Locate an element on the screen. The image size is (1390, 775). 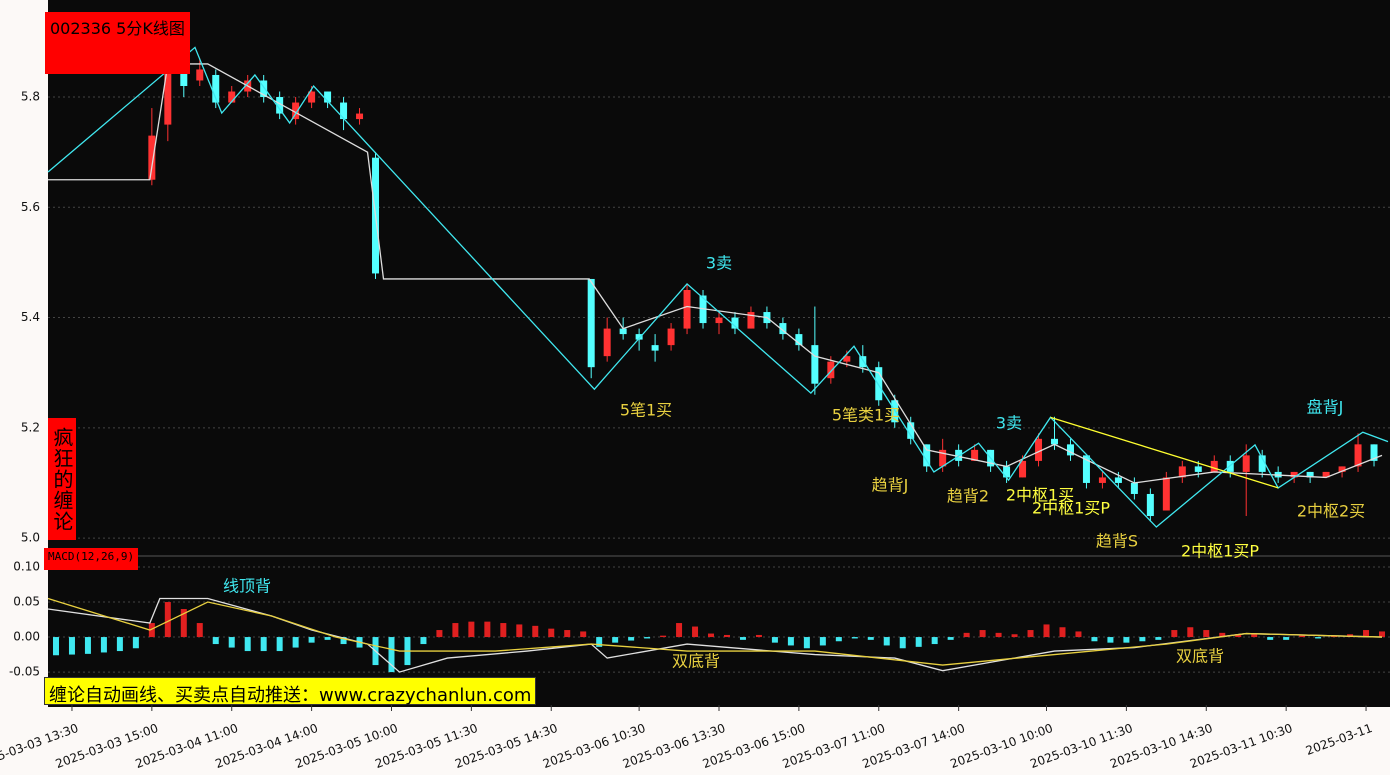
annotation: 趋背J is located at coordinates (890, 485).